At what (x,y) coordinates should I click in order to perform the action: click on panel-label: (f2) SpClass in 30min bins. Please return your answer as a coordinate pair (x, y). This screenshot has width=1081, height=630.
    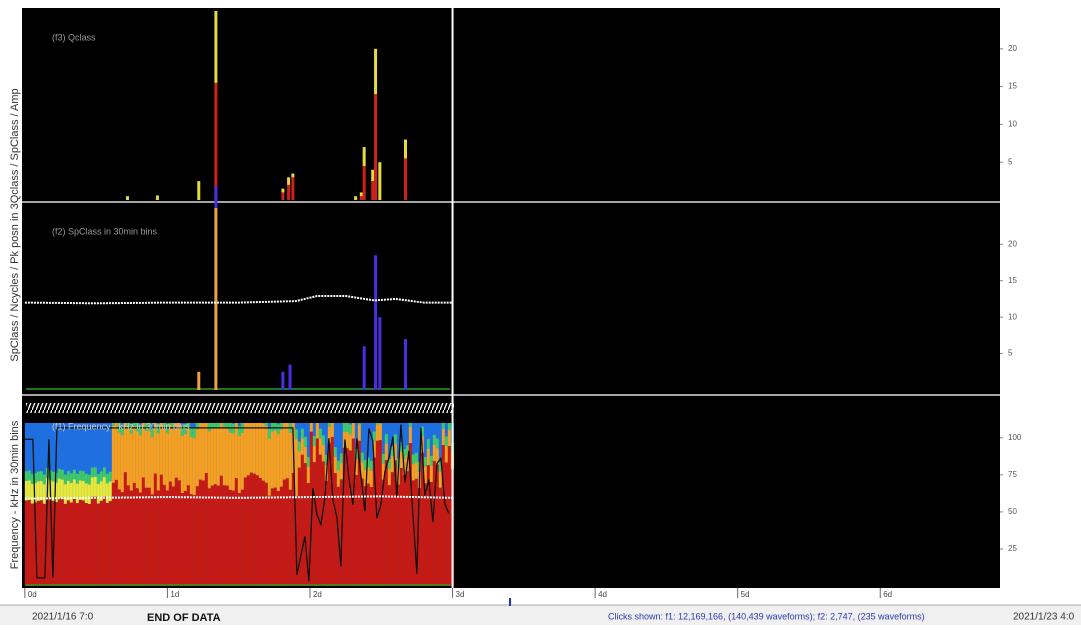
    Looking at the image, I should click on (105, 231).